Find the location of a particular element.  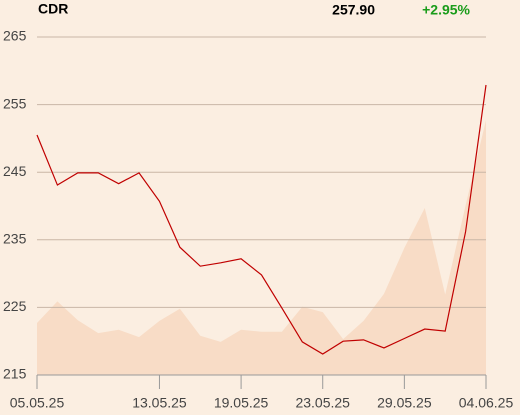

y-tick-label: 255 is located at coordinates (15, 103).